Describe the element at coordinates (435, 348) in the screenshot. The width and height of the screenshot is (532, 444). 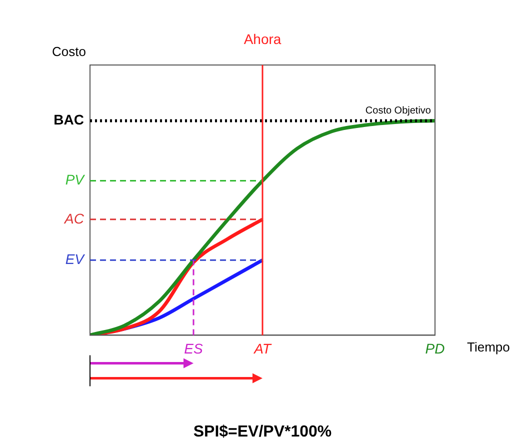
I see `x-tick-label: PD` at that location.